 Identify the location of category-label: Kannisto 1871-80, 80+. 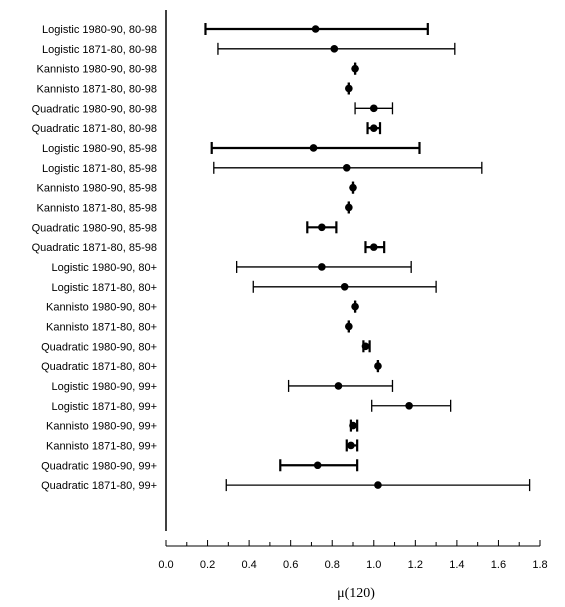
(101, 327).